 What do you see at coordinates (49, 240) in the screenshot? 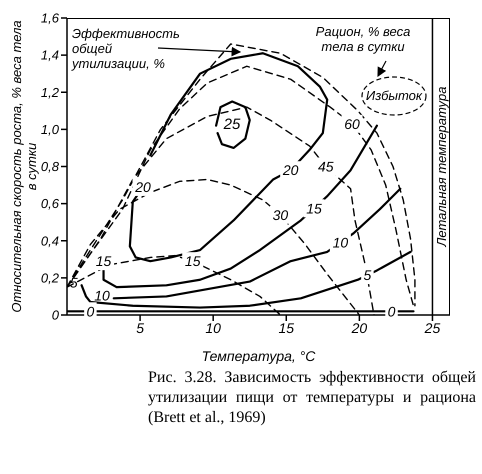
I see `y-tick-label: 0,4` at bounding box center [49, 240].